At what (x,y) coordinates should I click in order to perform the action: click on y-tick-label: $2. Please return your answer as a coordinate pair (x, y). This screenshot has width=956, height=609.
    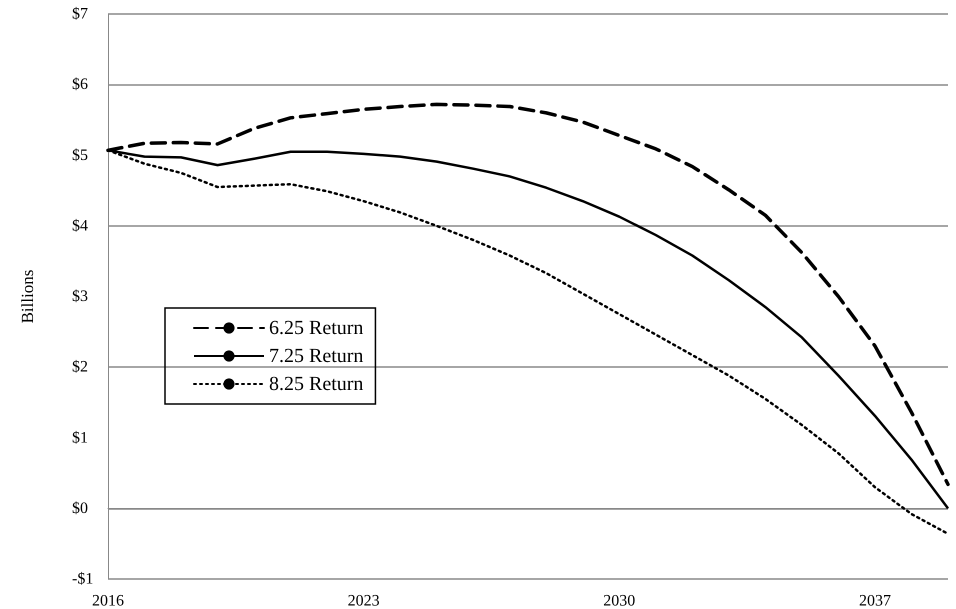
    Looking at the image, I should click on (80, 367).